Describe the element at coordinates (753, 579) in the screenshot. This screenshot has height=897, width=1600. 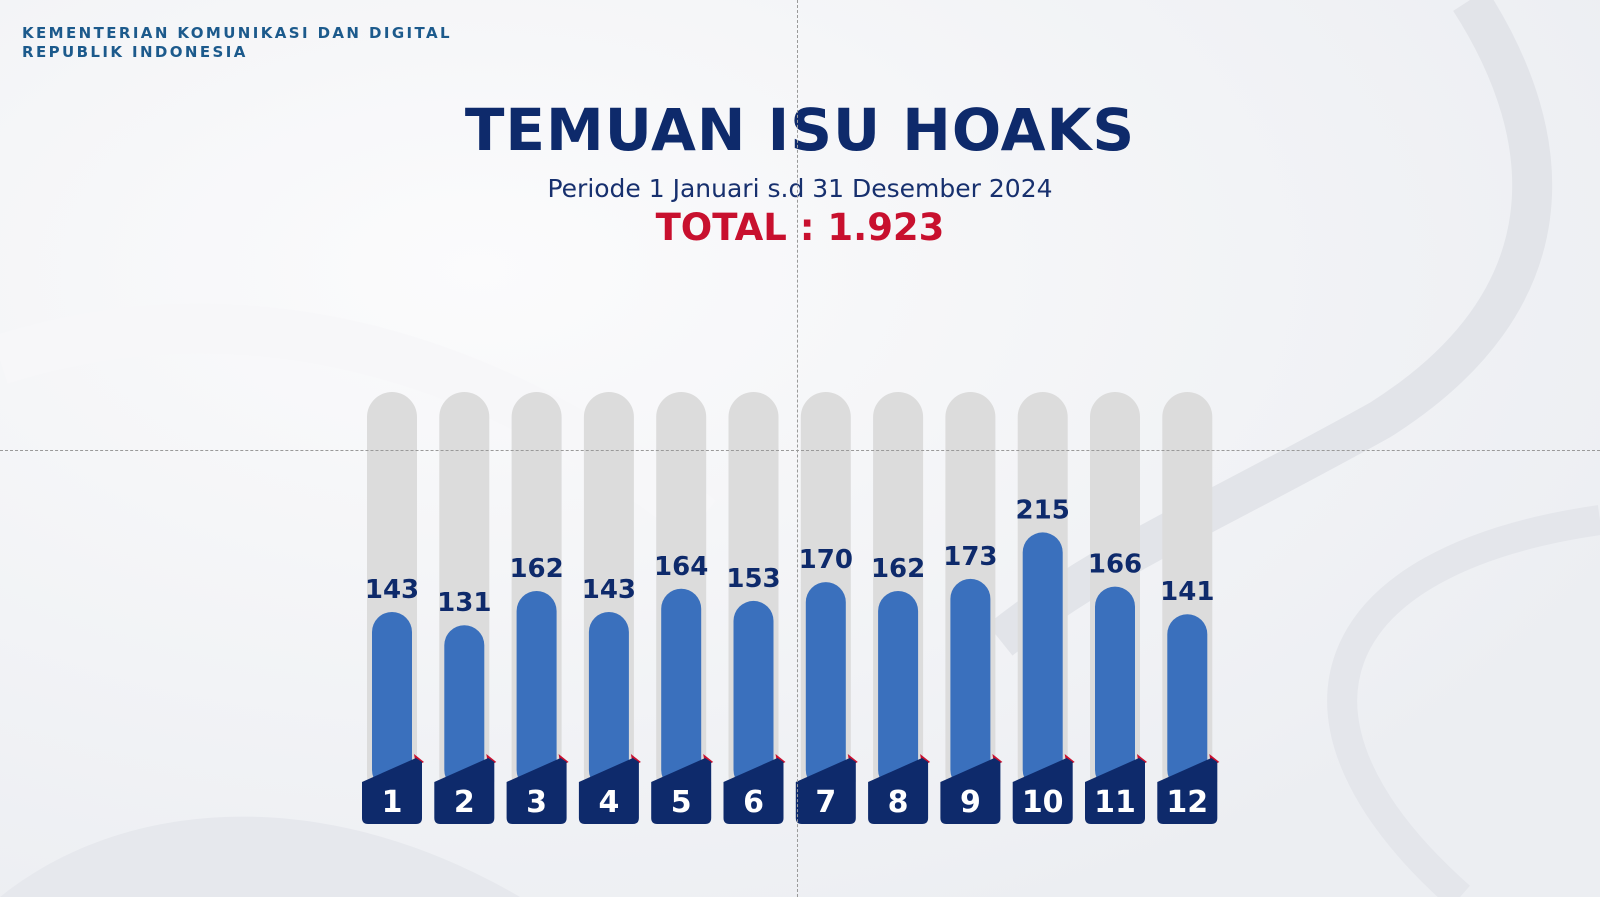
I see `bar-value-label: 153` at that location.